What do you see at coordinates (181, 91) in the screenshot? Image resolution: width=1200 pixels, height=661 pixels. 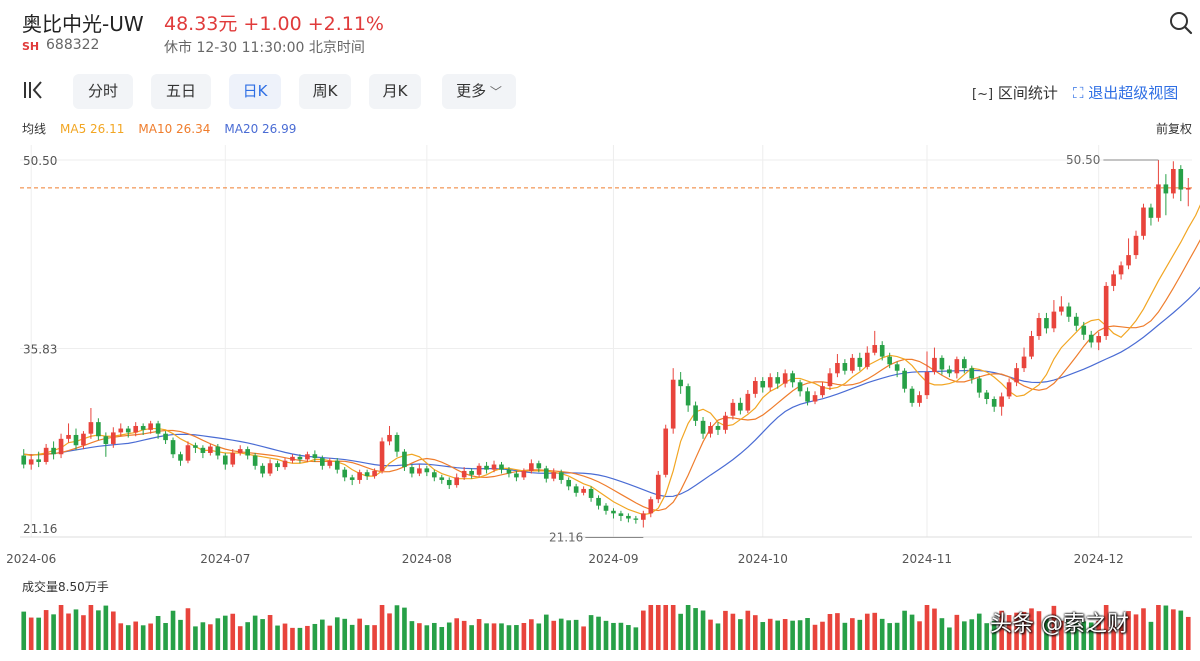 I see `tab-five-day: 五日` at bounding box center [181, 91].